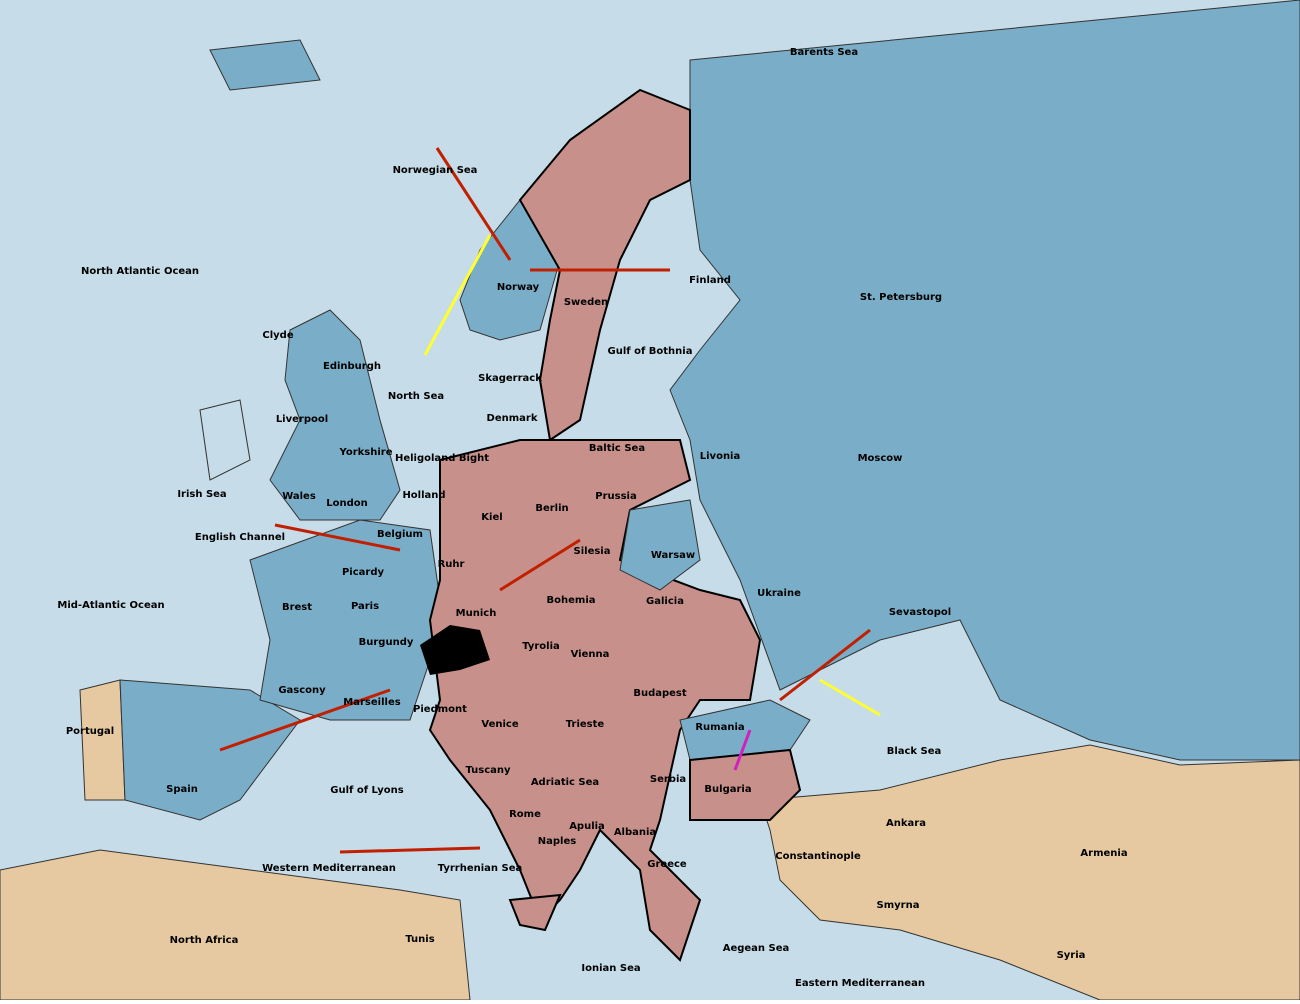 Image resolution: width=1300 pixels, height=1004 pixels. What do you see at coordinates (416, 396) in the screenshot?
I see `region-label: North Sea` at bounding box center [416, 396].